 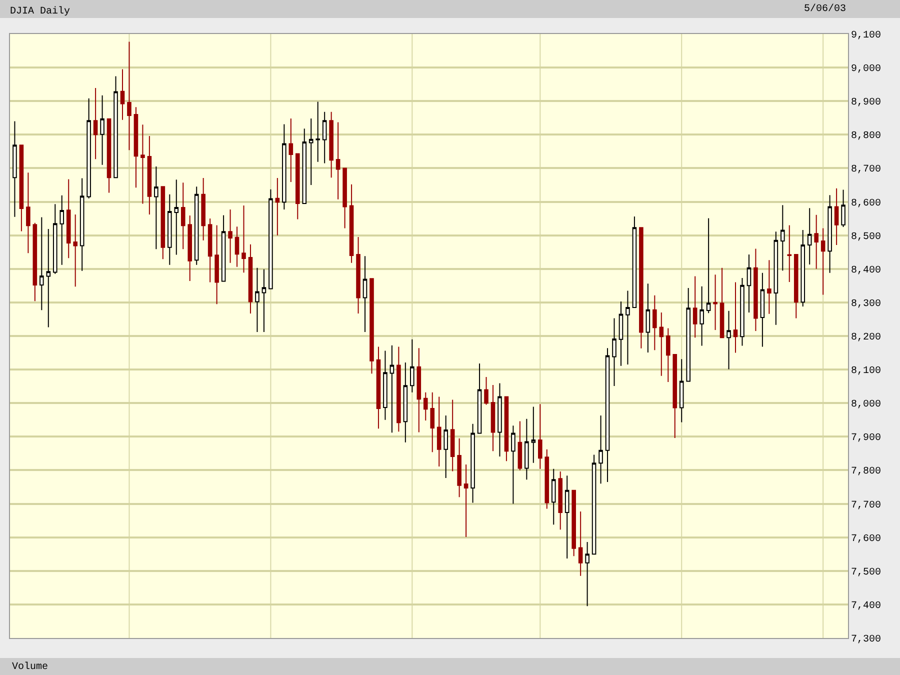 What do you see at coordinates (866, 472) in the screenshot?
I see `y-tick-label: 7,800` at bounding box center [866, 472].